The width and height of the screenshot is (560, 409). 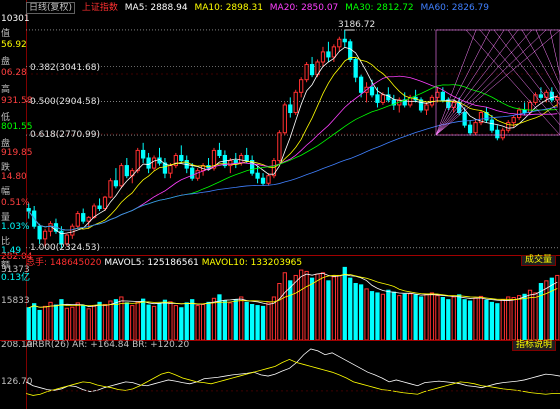 What do you see at coordinates (538, 260) in the screenshot?
I see `volume-indicator-tab: 成交量` at bounding box center [538, 260].